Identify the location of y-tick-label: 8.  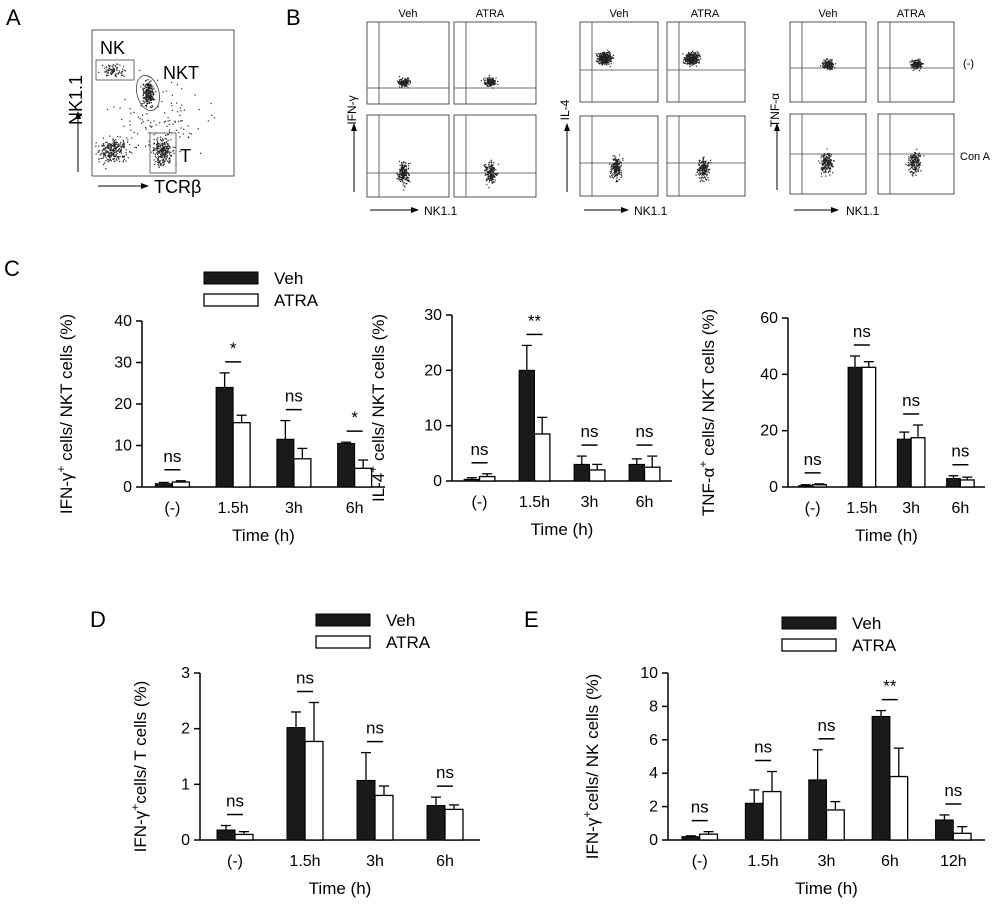
(653, 706).